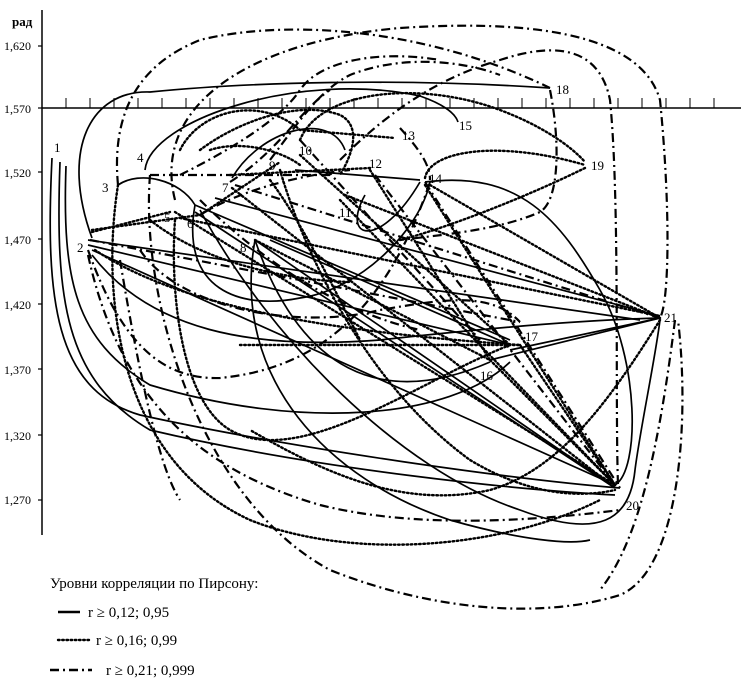 The width and height of the screenshot is (741, 687). Describe the element at coordinates (272, 165) in the screenshot. I see `node-9: 9` at that location.